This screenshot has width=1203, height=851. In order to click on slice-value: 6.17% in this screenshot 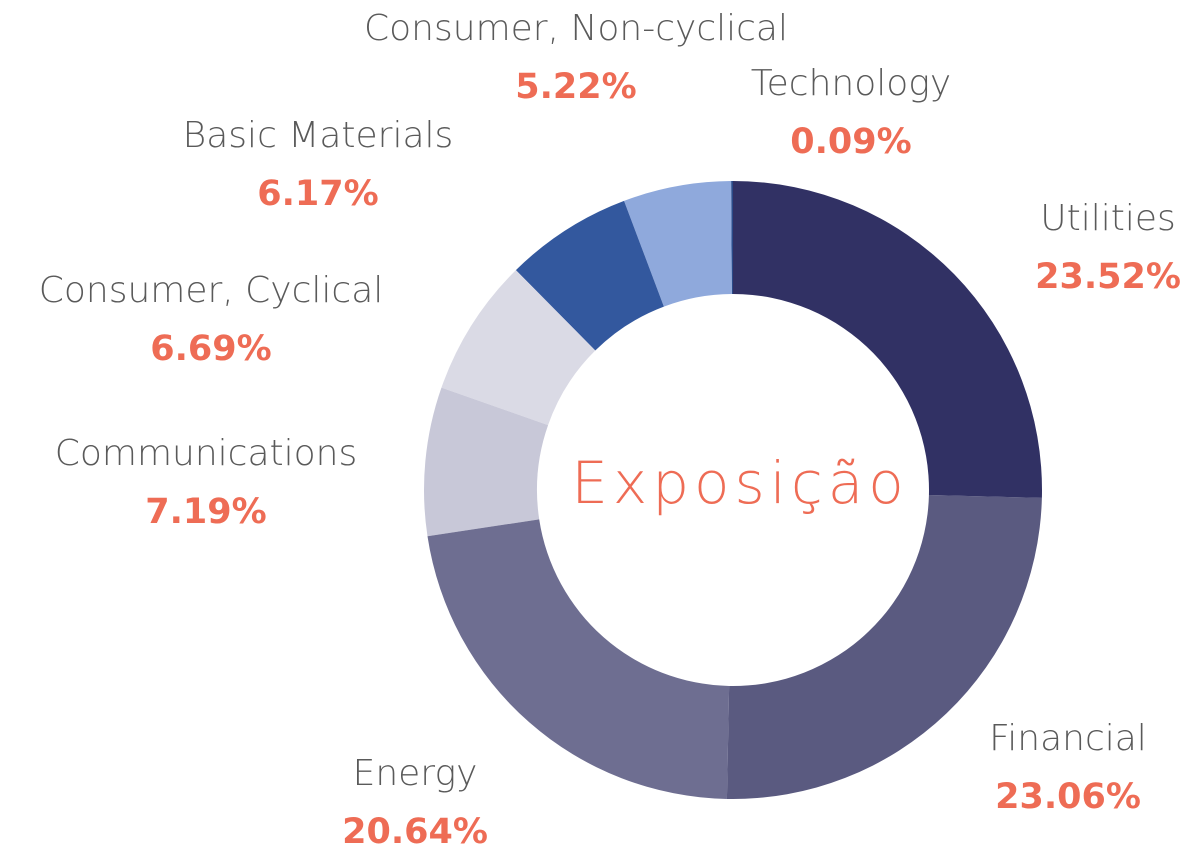, I will do `click(317, 194)`.